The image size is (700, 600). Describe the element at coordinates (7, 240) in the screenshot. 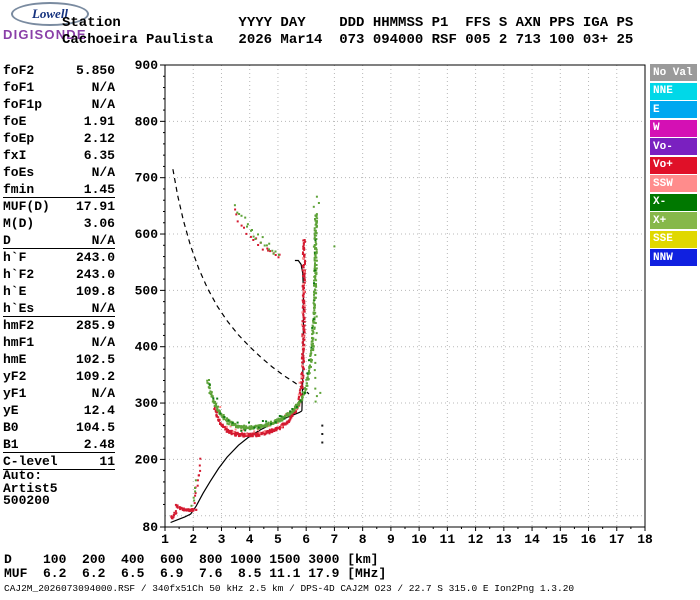

I see `param-label: D` at that location.